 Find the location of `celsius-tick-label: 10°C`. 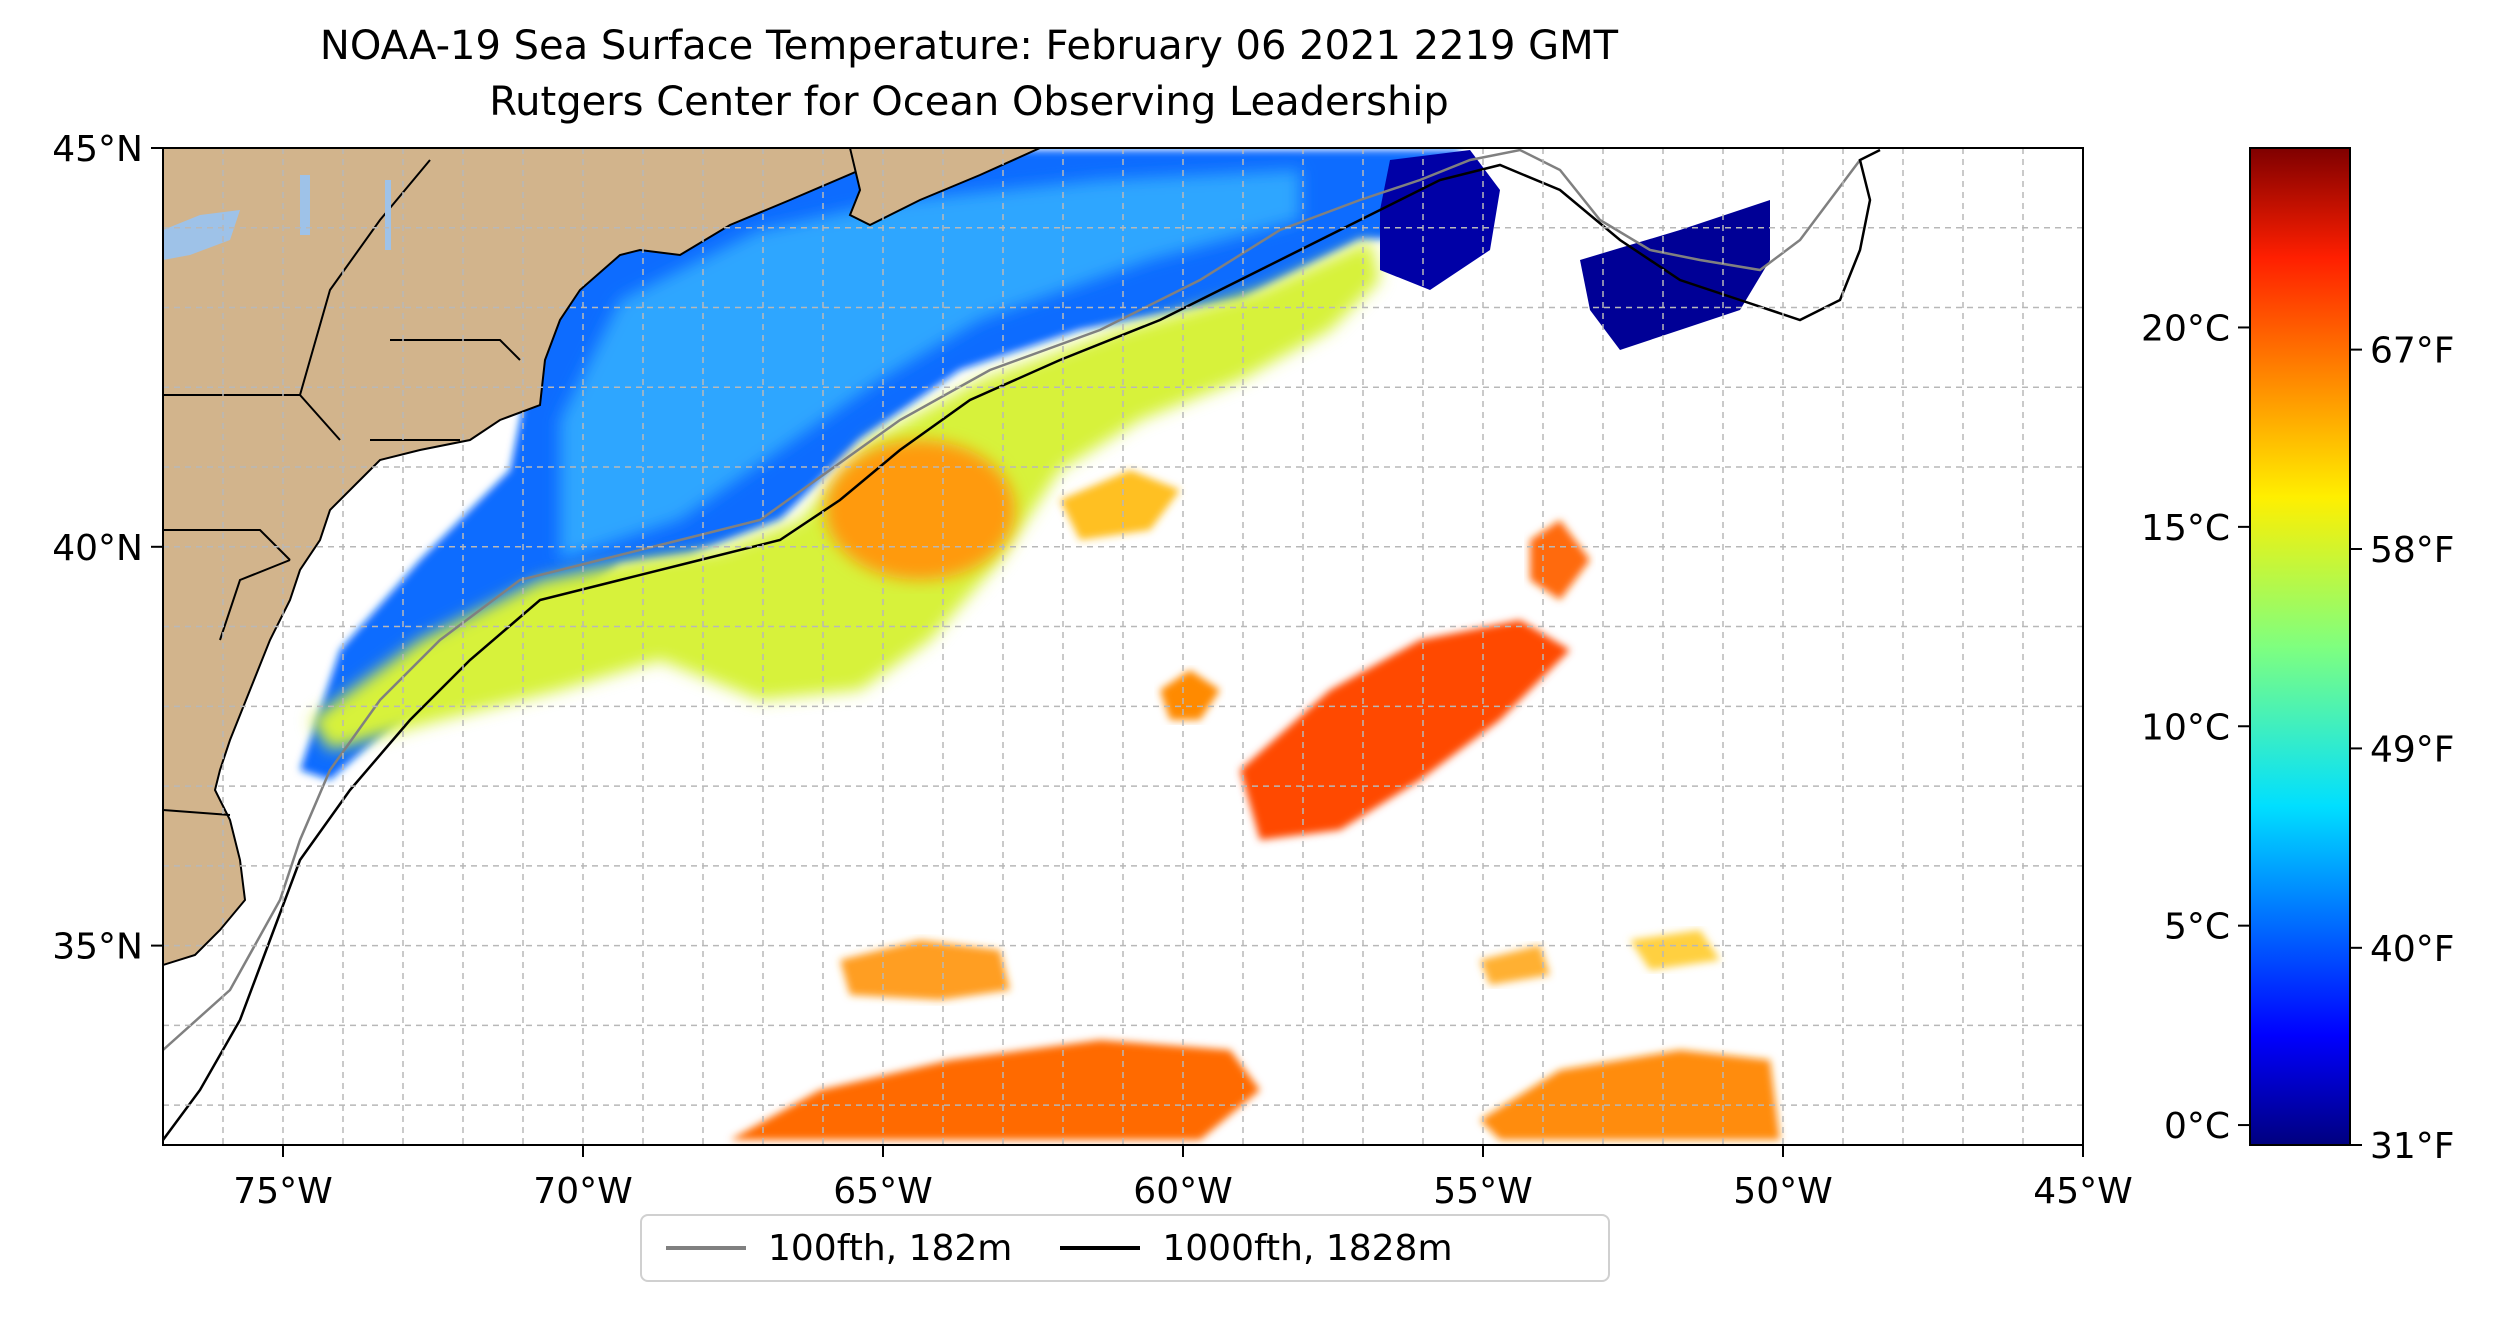

celsius-tick-label: 10°C is located at coordinates (2185, 727).